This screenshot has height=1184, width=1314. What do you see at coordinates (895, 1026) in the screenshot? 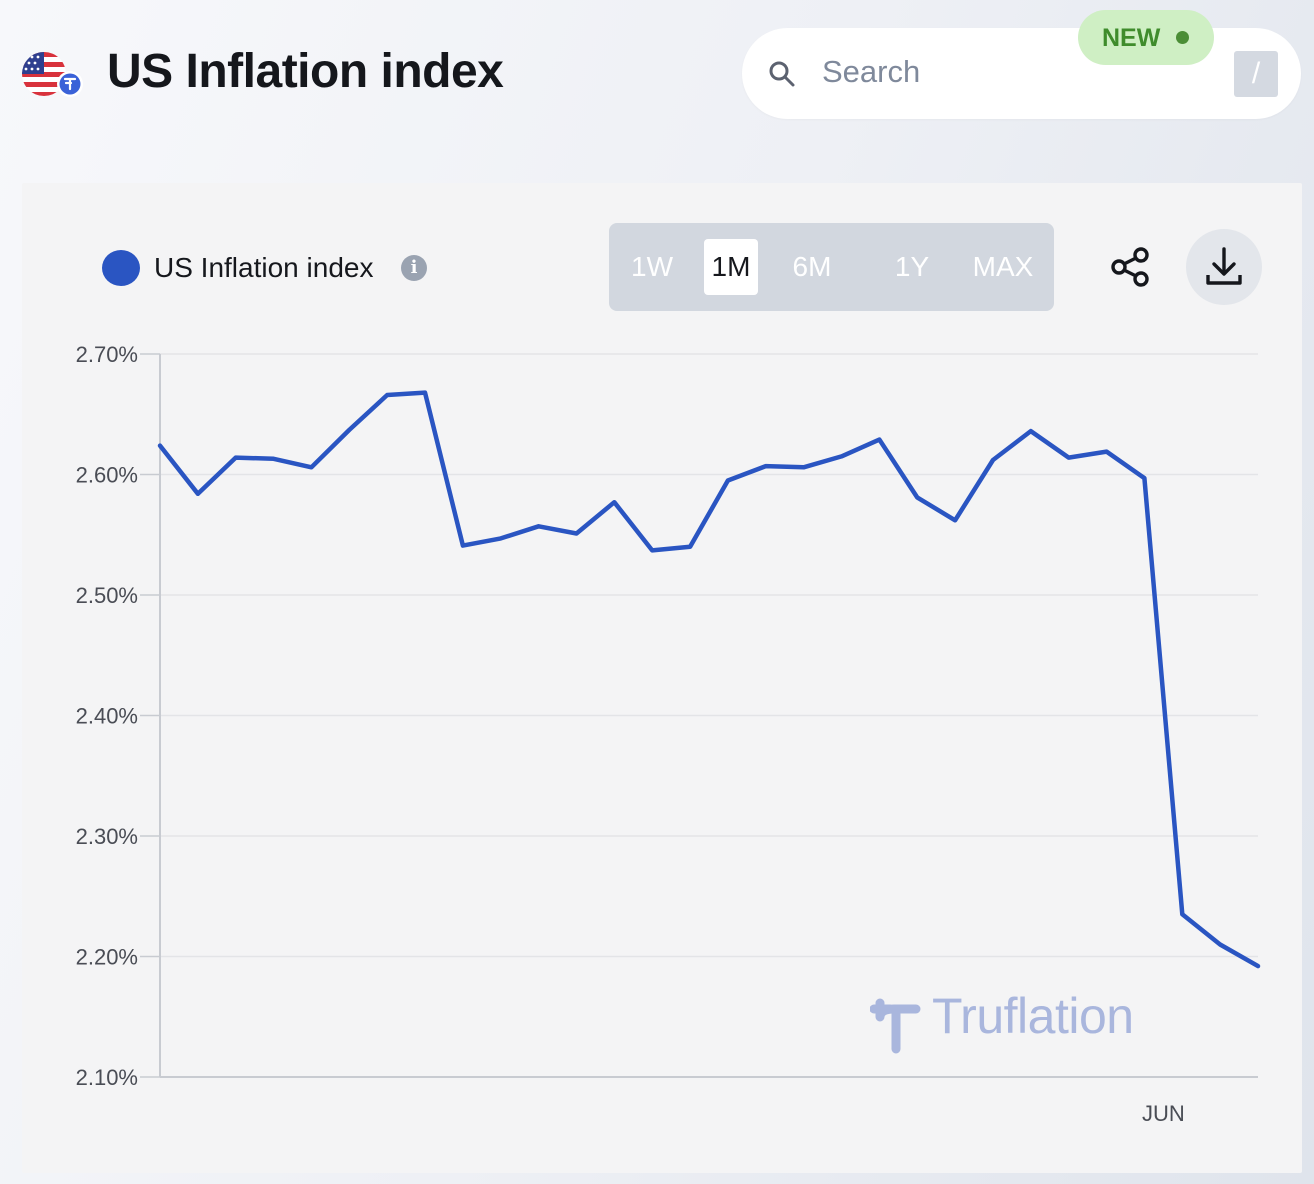
I see `truflation-logo-icon` at bounding box center [895, 1026].